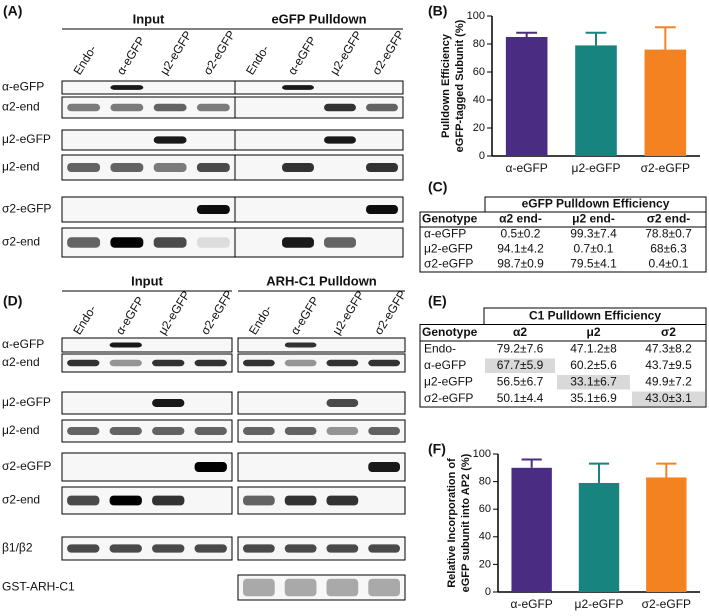 This screenshot has height=616, width=709. What do you see at coordinates (668, 398) in the screenshot?
I see `table-cell: 43.0±3.1` at bounding box center [668, 398].